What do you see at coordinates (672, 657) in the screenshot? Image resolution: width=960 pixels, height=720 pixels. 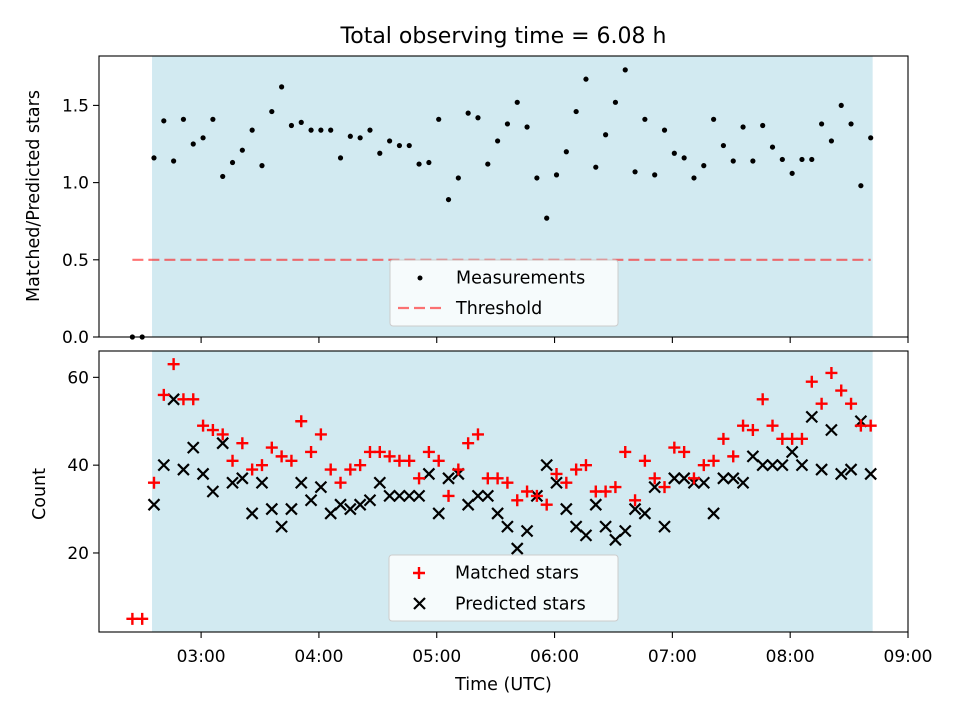 I see `count-x-tick-label: 07:00` at bounding box center [672, 657].